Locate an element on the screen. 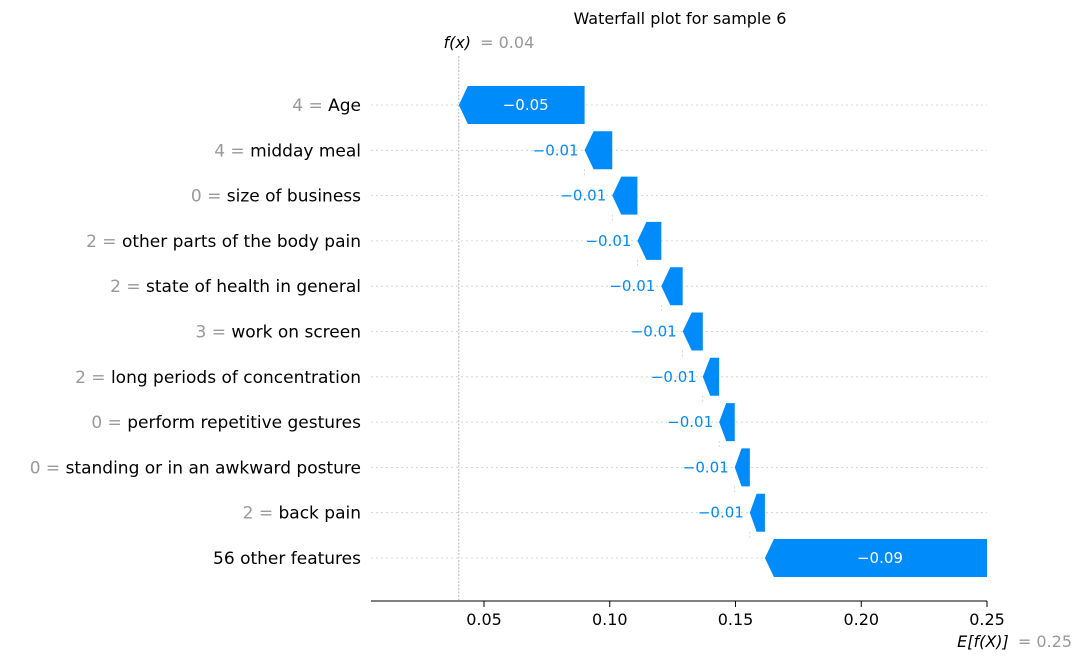  feature-label: 2 = other parts of the body pain is located at coordinates (223, 242).